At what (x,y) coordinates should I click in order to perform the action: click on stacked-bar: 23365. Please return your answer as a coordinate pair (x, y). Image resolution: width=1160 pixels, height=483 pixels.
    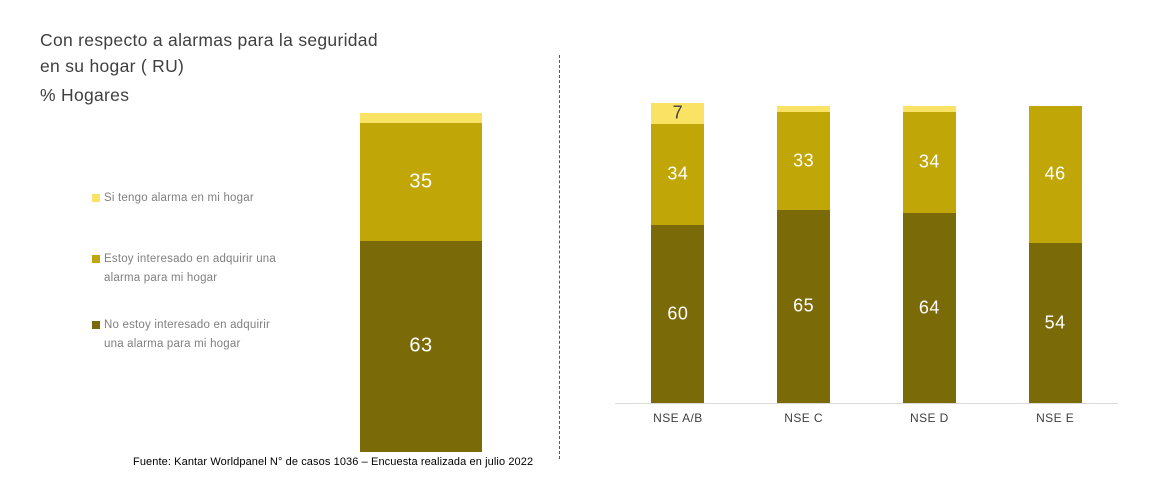
    Looking at the image, I should click on (804, 254).